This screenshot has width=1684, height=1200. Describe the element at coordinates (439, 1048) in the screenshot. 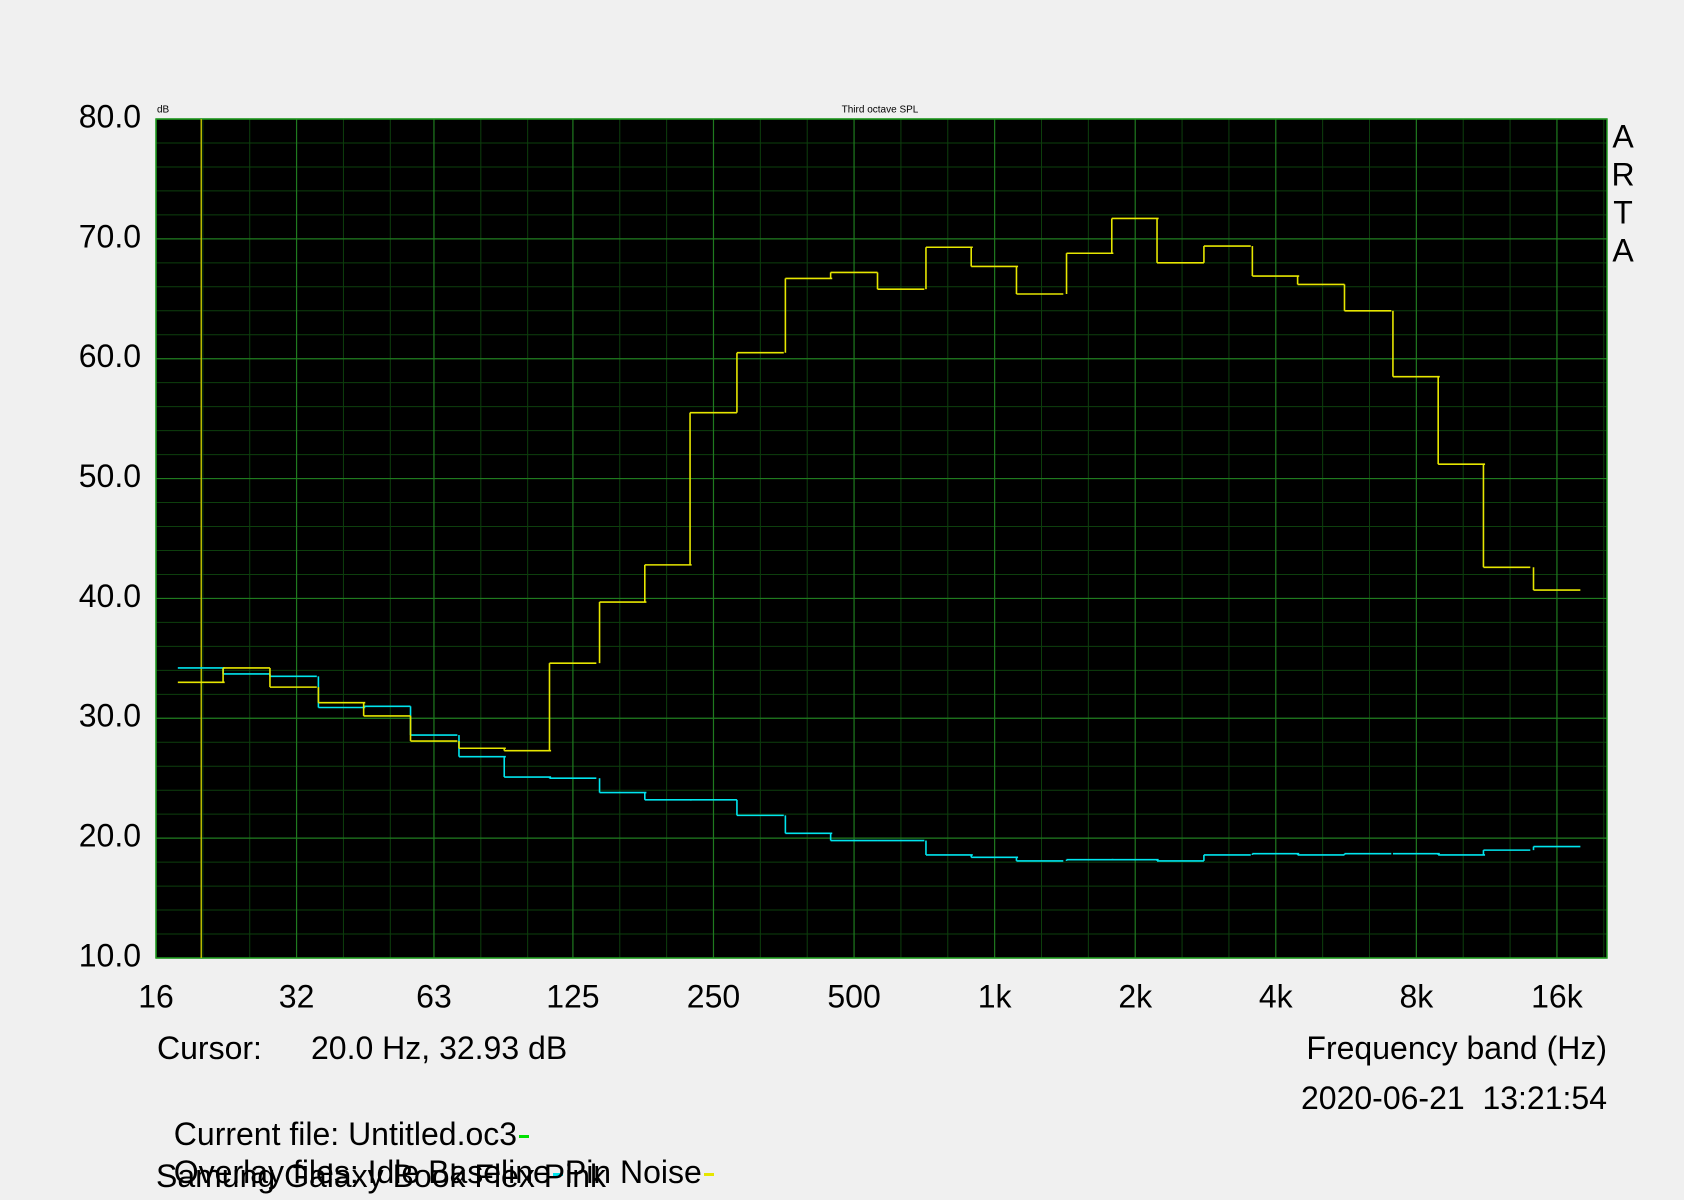

I see `cursor-readout: 20.0 Hz, 32.93 dB` at that location.